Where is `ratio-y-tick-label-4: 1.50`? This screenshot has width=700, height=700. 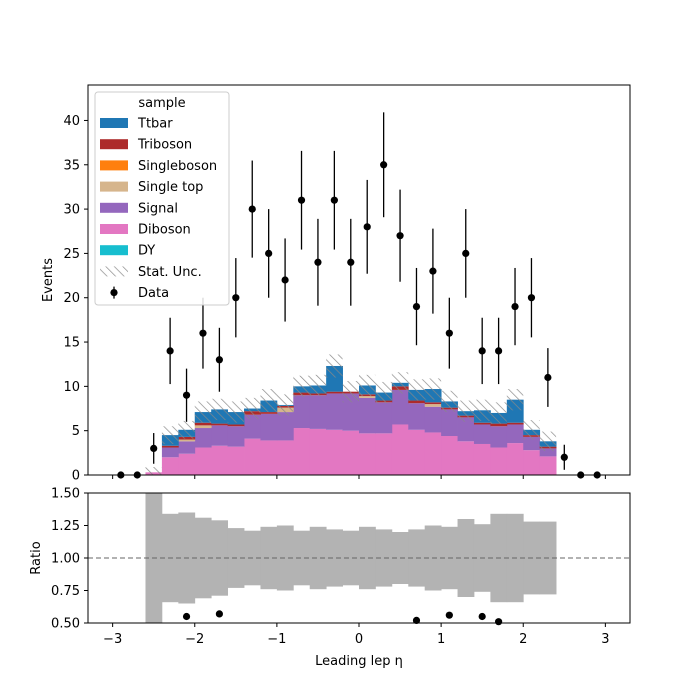 ratio-y-tick-label-4: 1.50 is located at coordinates (65, 494).